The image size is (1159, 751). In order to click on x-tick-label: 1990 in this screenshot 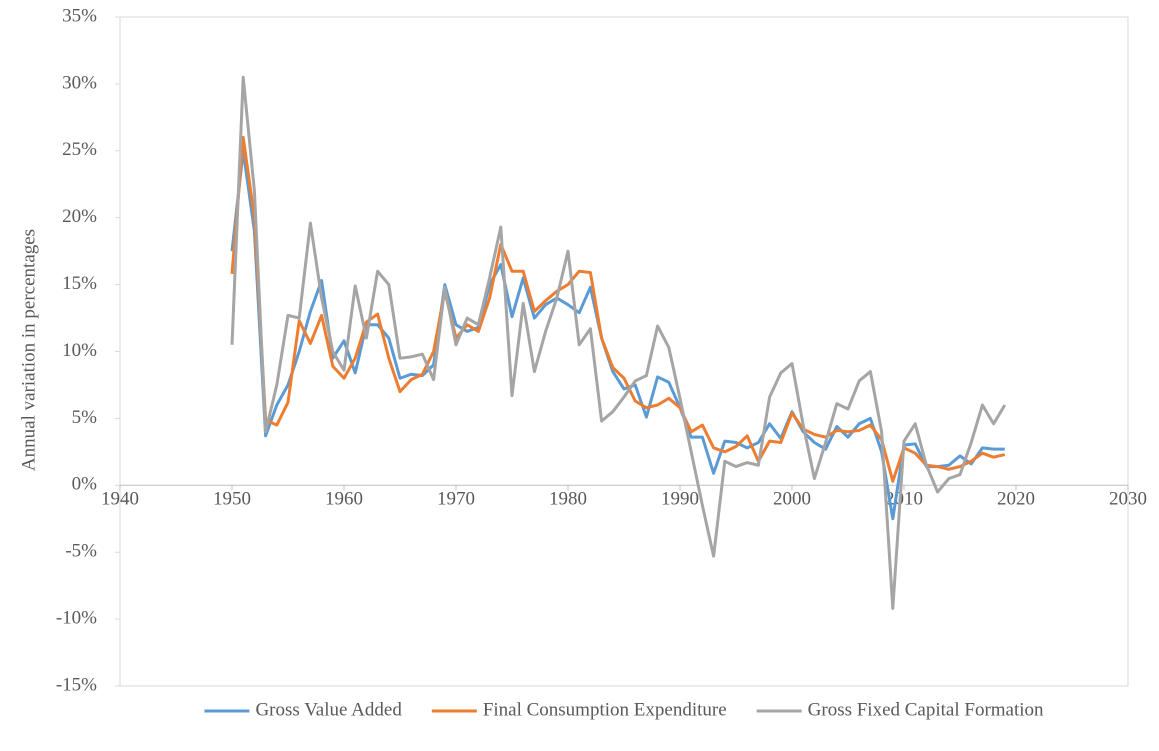, I will do `click(680, 499)`.